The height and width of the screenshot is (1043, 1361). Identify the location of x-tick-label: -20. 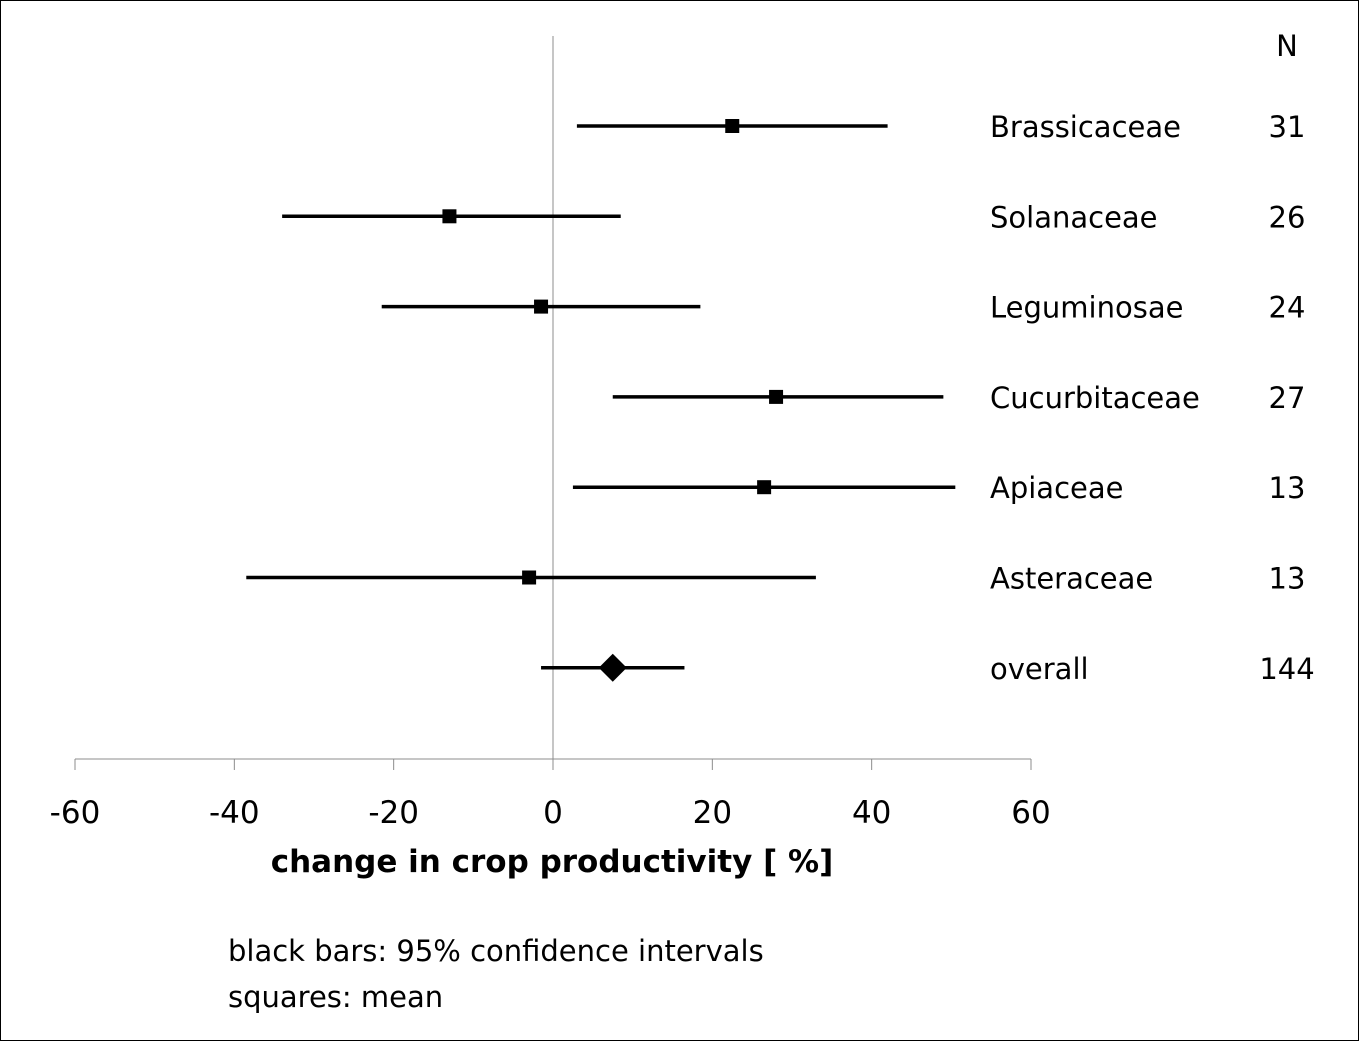
(393, 813).